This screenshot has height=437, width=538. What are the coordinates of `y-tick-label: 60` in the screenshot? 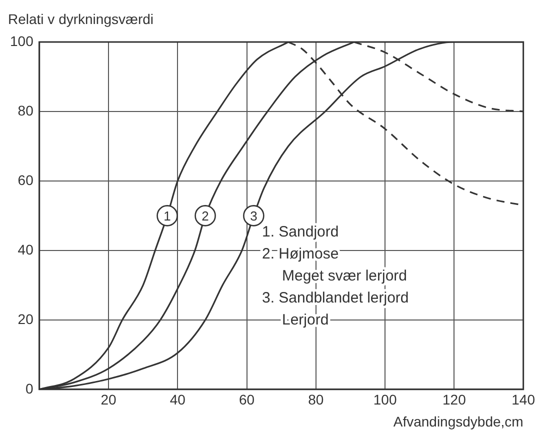 It's located at (26, 180).